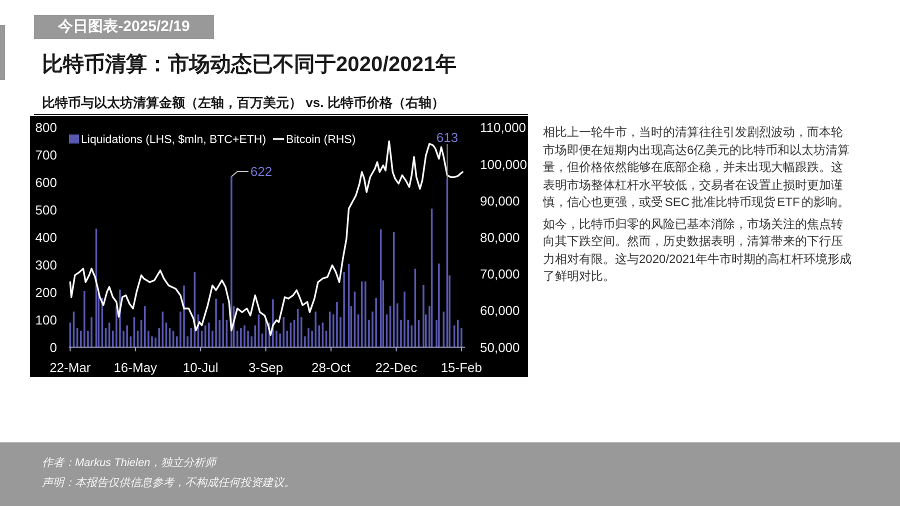 The image size is (900, 506). Describe the element at coordinates (136, 367) in the screenshot. I see `x-tick-label: 16-May` at that location.